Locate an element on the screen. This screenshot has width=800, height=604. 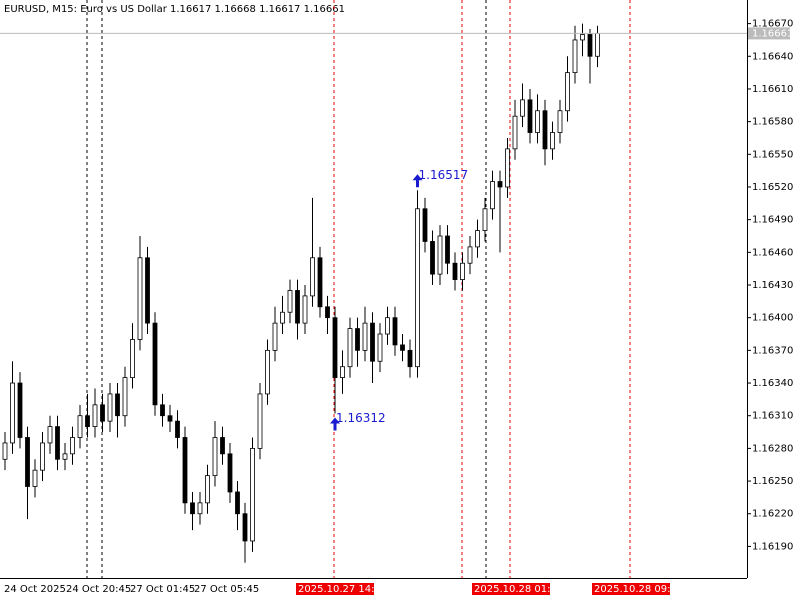
y-tick-label: 1.16400 is located at coordinates (772, 318).